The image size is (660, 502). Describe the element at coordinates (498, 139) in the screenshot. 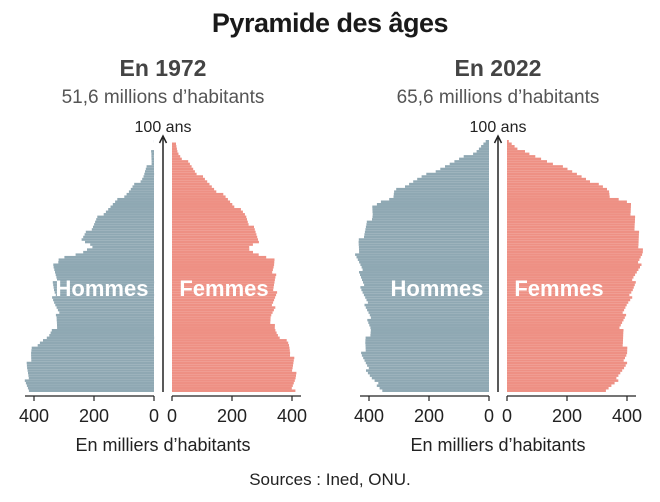

I see `age-axis-arrow` at that location.